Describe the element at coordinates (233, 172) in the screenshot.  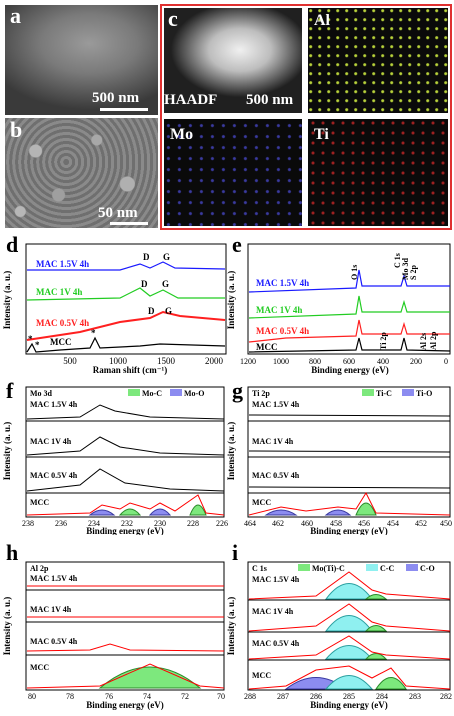
I see `eds-map-mo` at that location.